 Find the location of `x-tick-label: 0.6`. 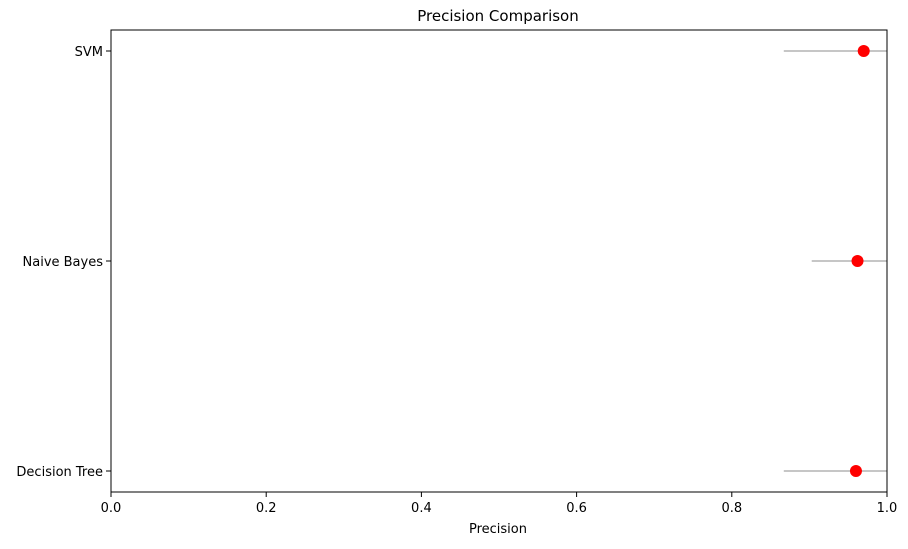

x-tick-label: 0.6 is located at coordinates (576, 508).